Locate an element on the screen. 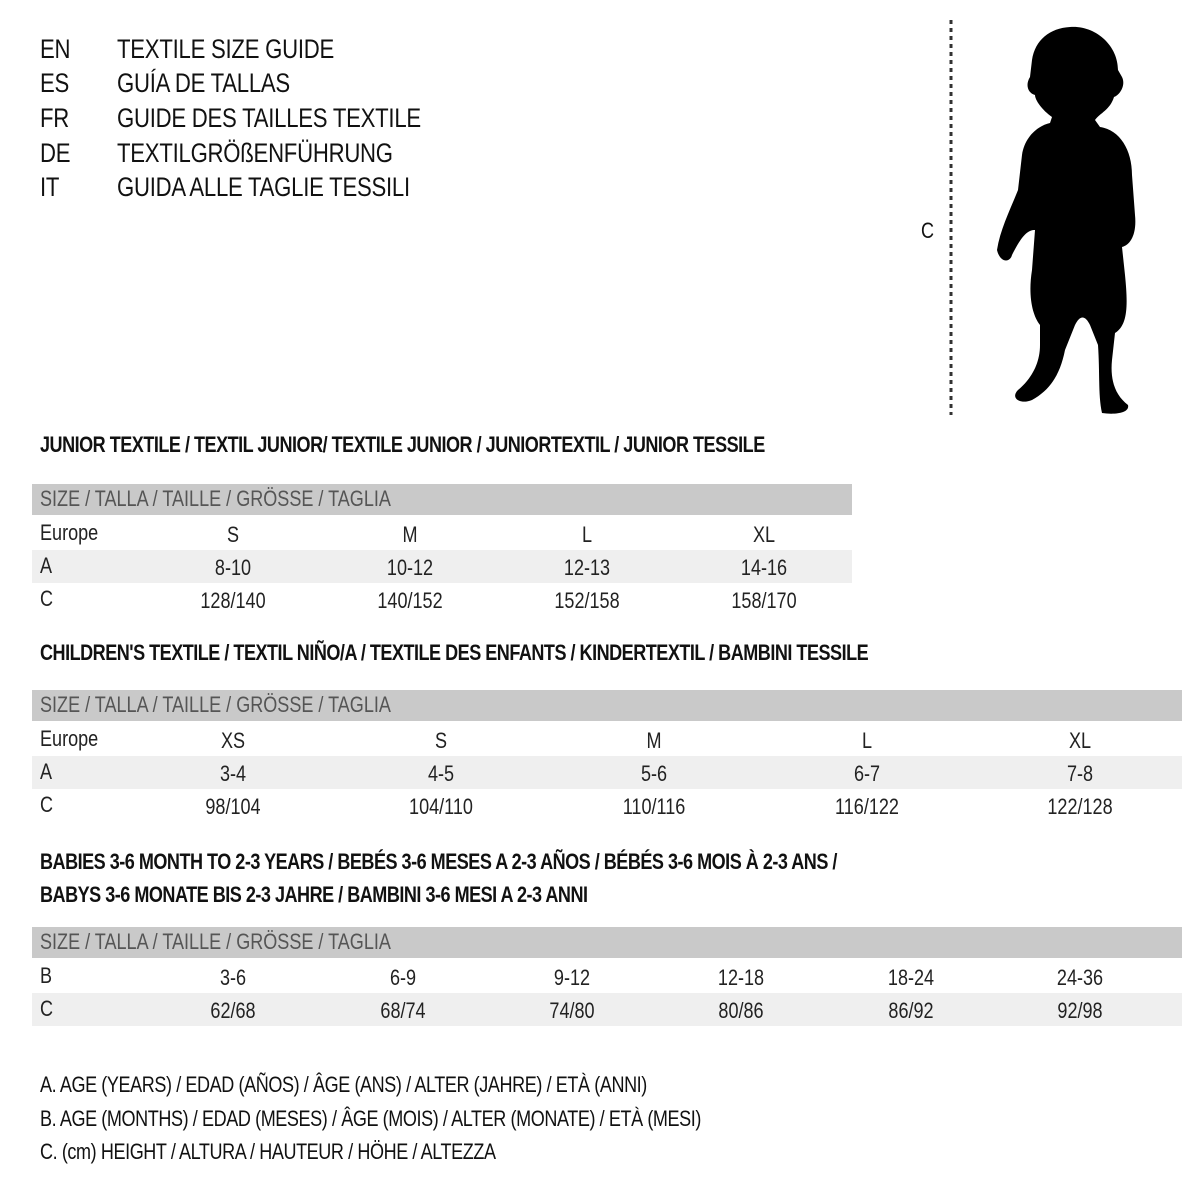  table-cell: 9-12 is located at coordinates (572, 977).